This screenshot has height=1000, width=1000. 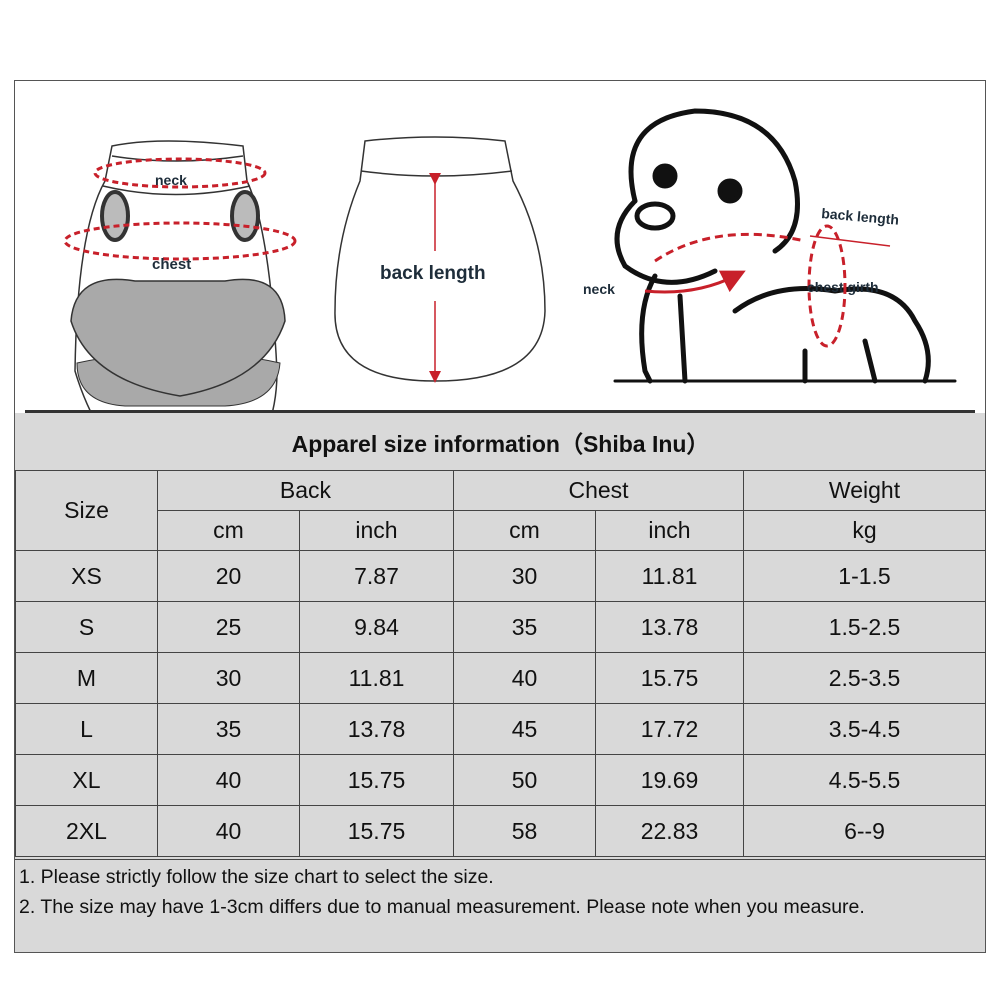 I want to click on table-cell: XL, so click(x=86, y=780).